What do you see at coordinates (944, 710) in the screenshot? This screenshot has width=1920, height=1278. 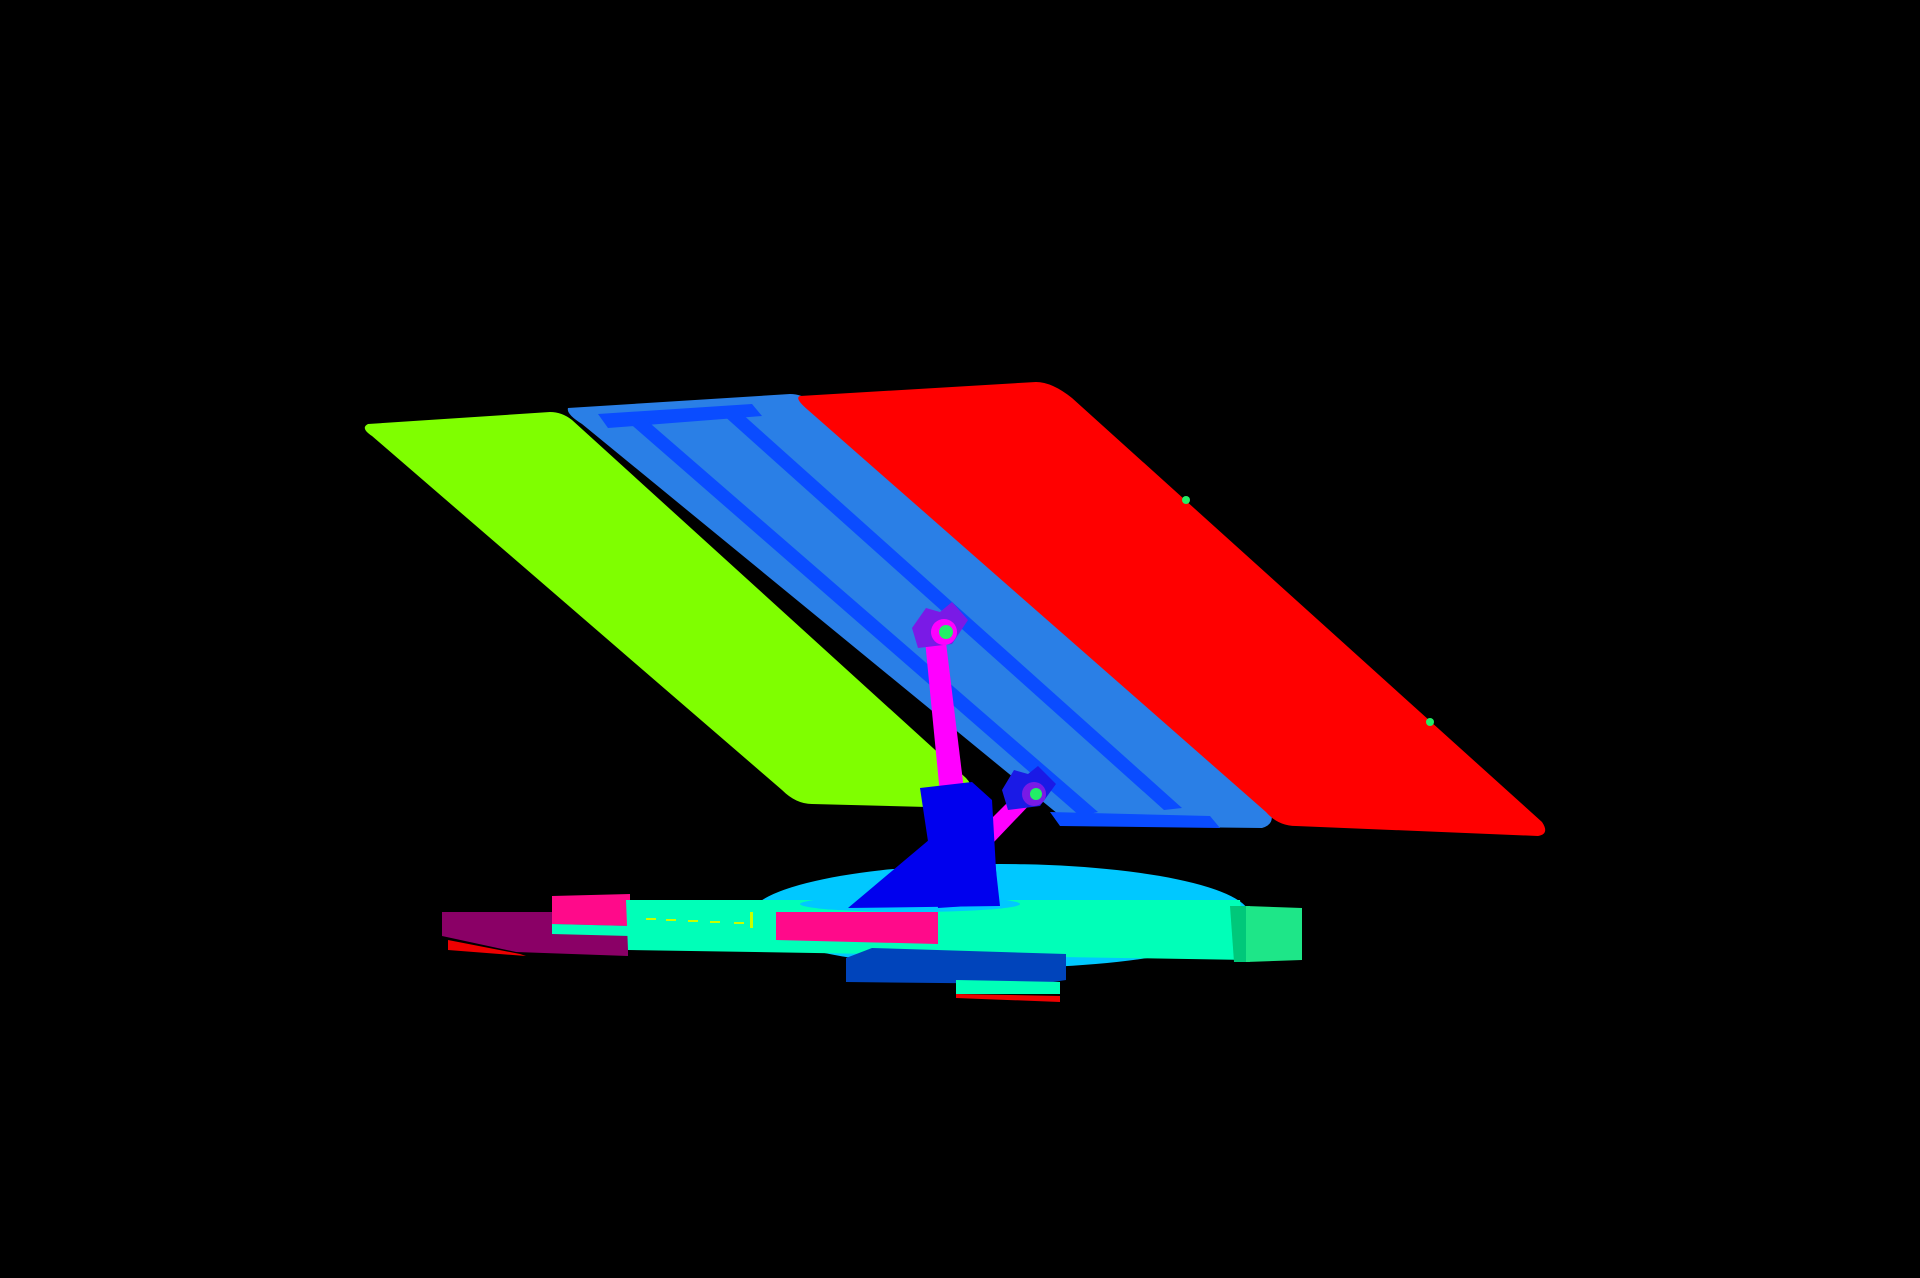 I see `actuator-arm-upper` at bounding box center [944, 710].